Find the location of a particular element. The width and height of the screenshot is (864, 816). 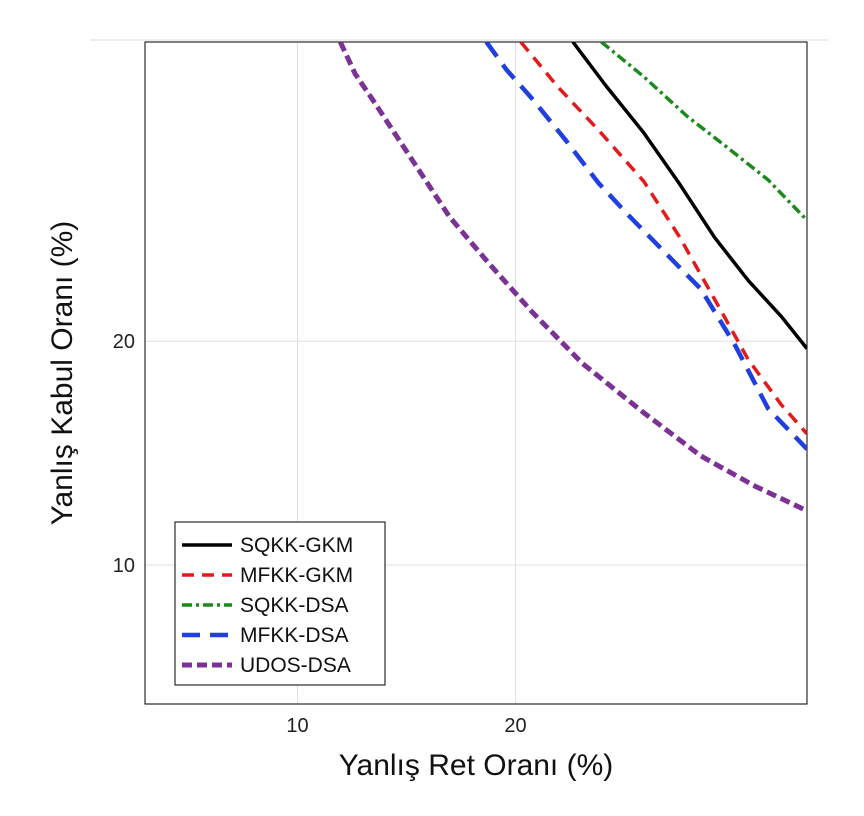

legend-label: SQKK-GKM is located at coordinates (296, 545).